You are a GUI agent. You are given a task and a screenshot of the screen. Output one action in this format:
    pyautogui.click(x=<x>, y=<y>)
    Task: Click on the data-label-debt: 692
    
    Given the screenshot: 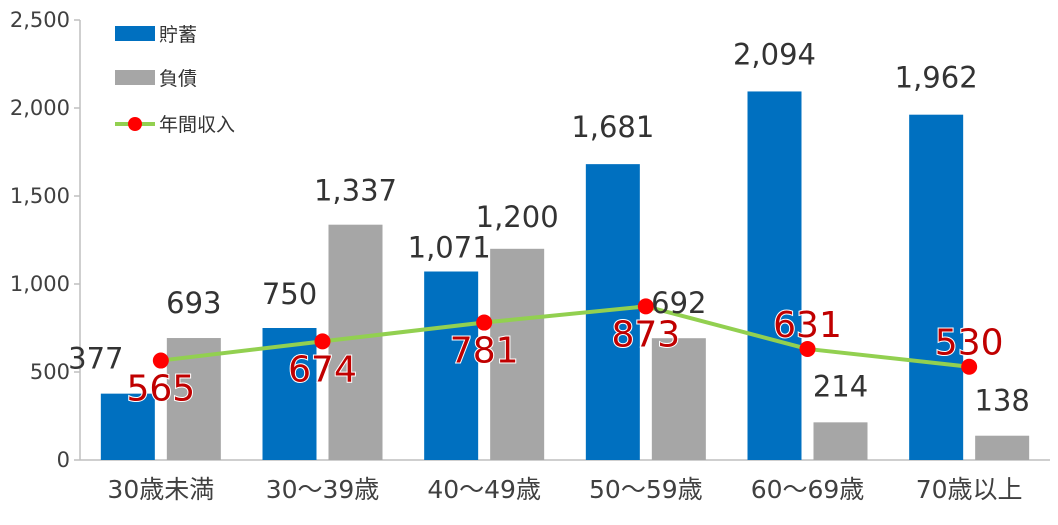 What is the action you would take?
    pyautogui.click(x=678, y=303)
    